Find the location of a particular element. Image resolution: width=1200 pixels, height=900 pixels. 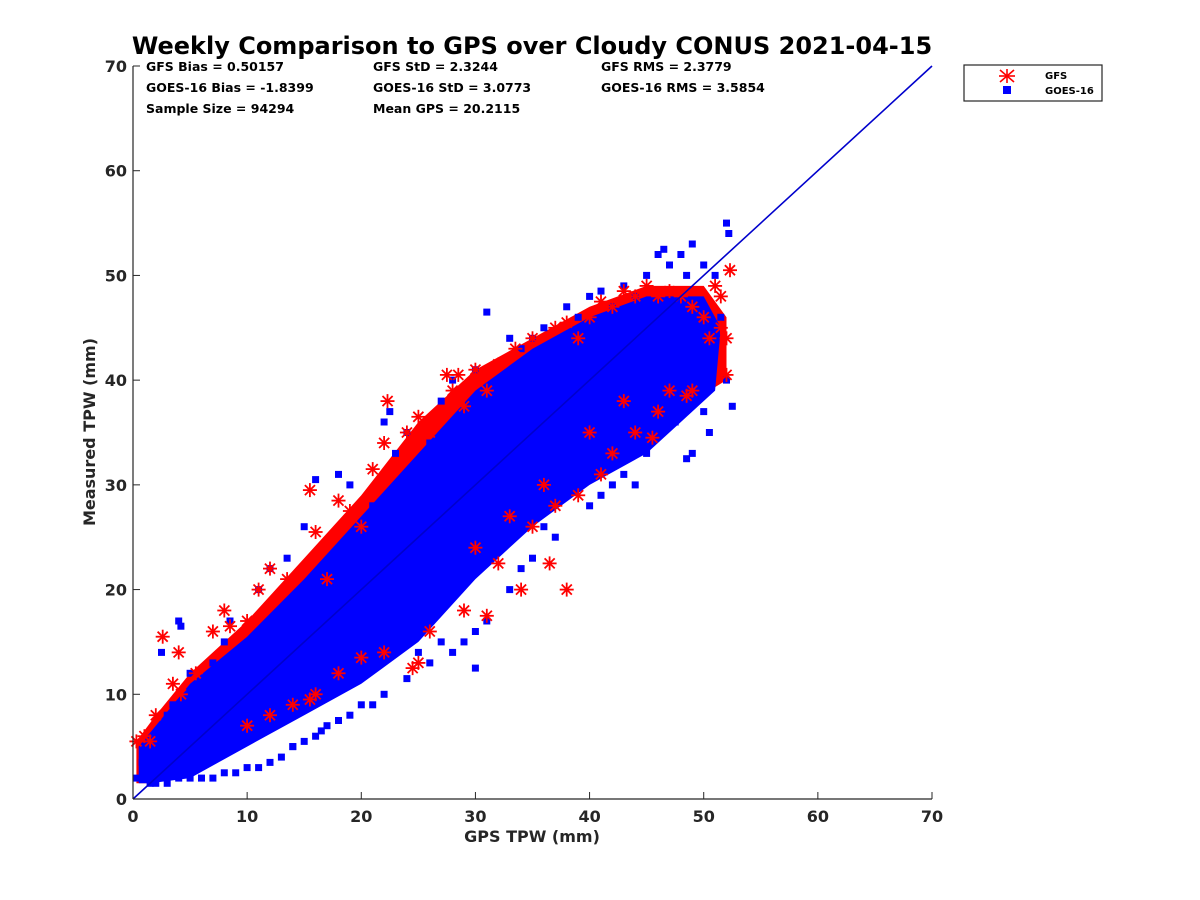

y-tick-label: 40 is located at coordinates (116, 380).